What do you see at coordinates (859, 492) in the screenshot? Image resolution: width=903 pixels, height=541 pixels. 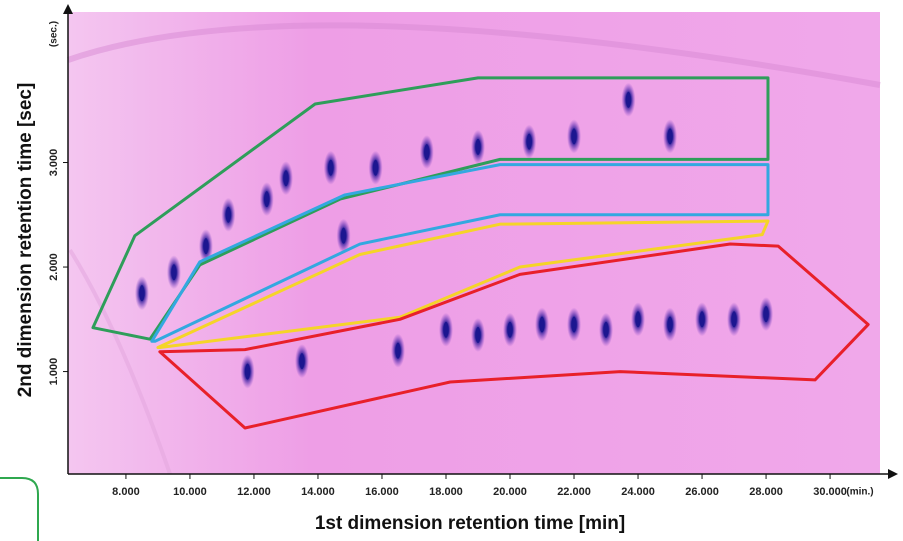 I see `x-unit: (min.)` at bounding box center [859, 492].